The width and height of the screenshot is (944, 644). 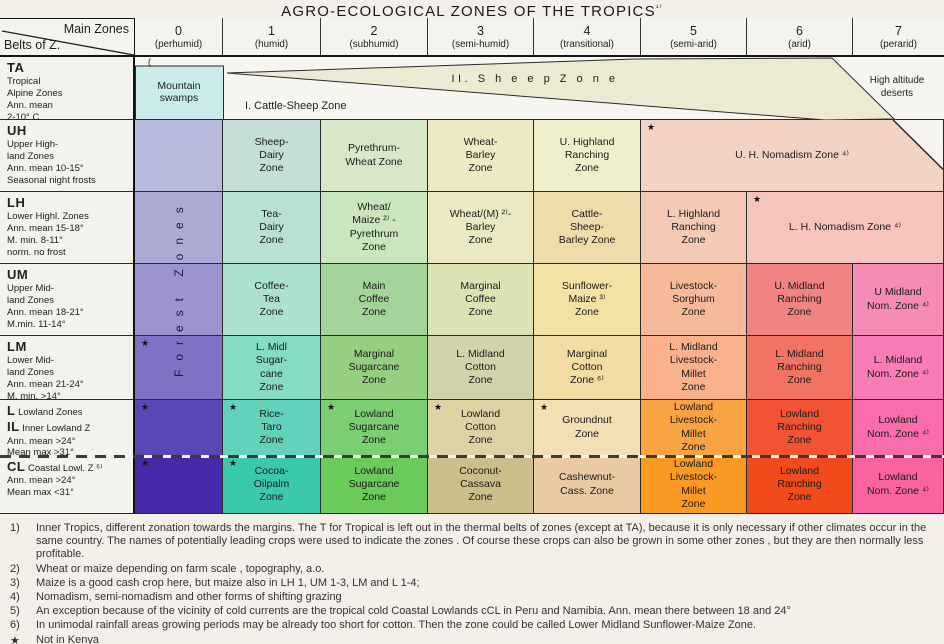 What do you see at coordinates (17, 346) in the screenshot?
I see `row-header-line: LM` at bounding box center [17, 346].